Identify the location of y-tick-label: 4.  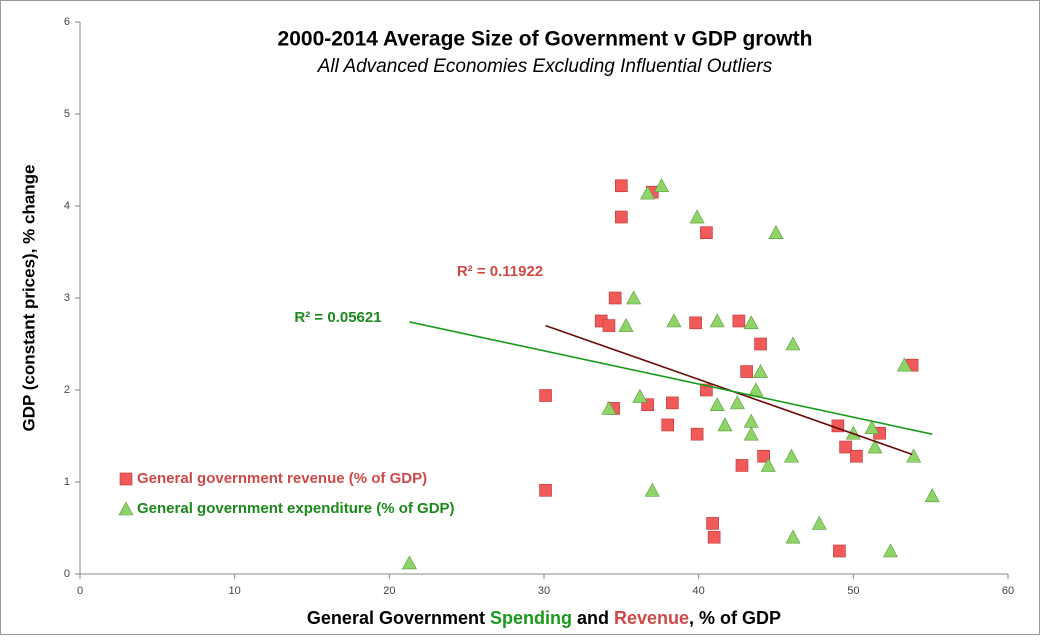
(67, 206).